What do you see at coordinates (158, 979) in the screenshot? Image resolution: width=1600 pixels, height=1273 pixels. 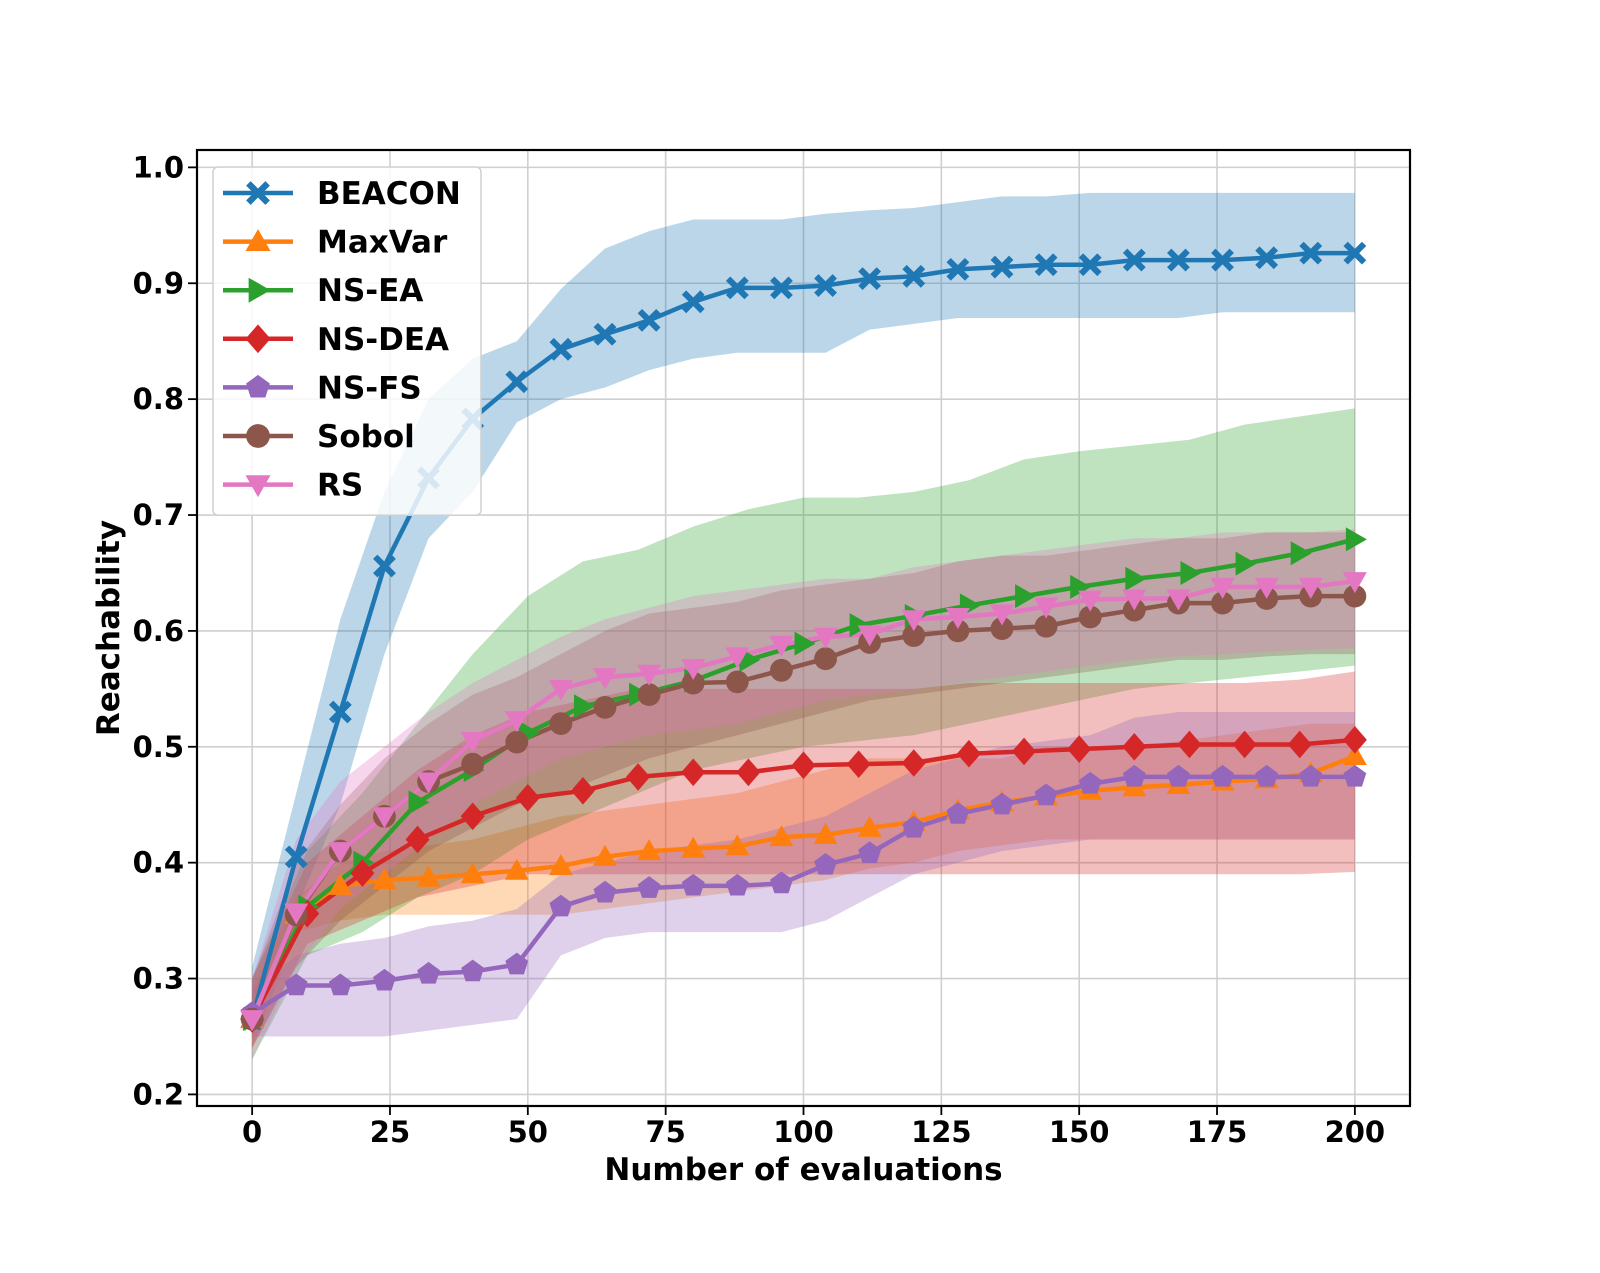 I see `y-tick-label: 0.3` at bounding box center [158, 979].